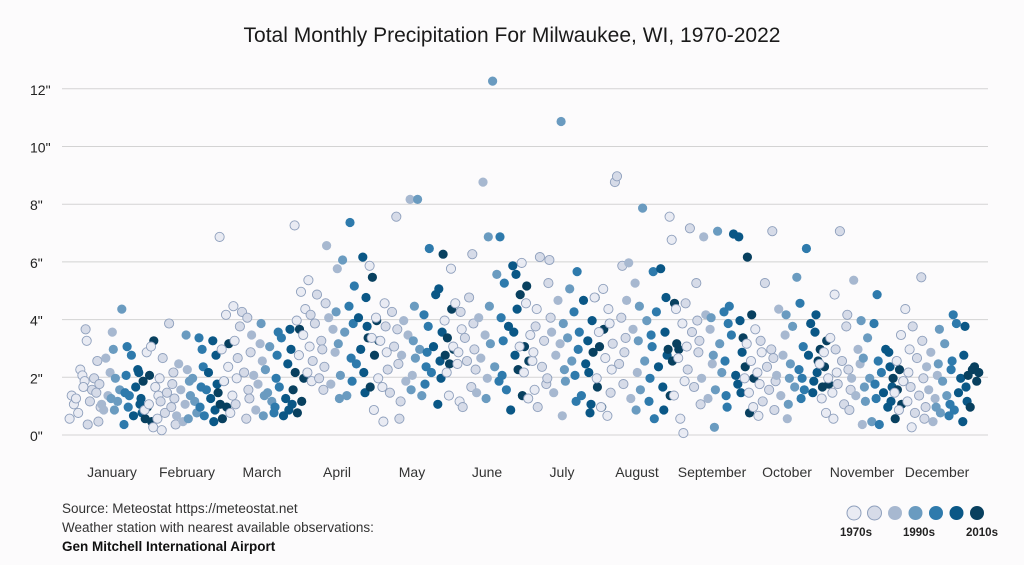 Image resolution: width=1024 pixels, height=565 pixels. I want to click on y-tick-label: 12", so click(40, 90).